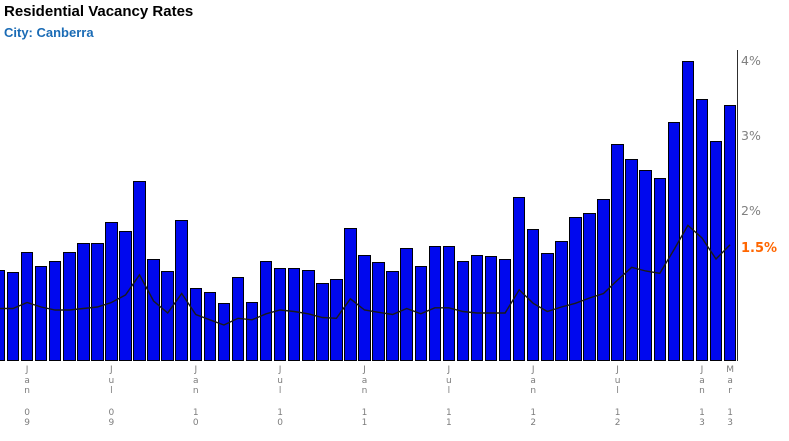 Image resolution: width=789 pixels, height=441 pixels. Describe the element at coordinates (737, 205) in the screenshot. I see `right-y-axis-line` at that location.